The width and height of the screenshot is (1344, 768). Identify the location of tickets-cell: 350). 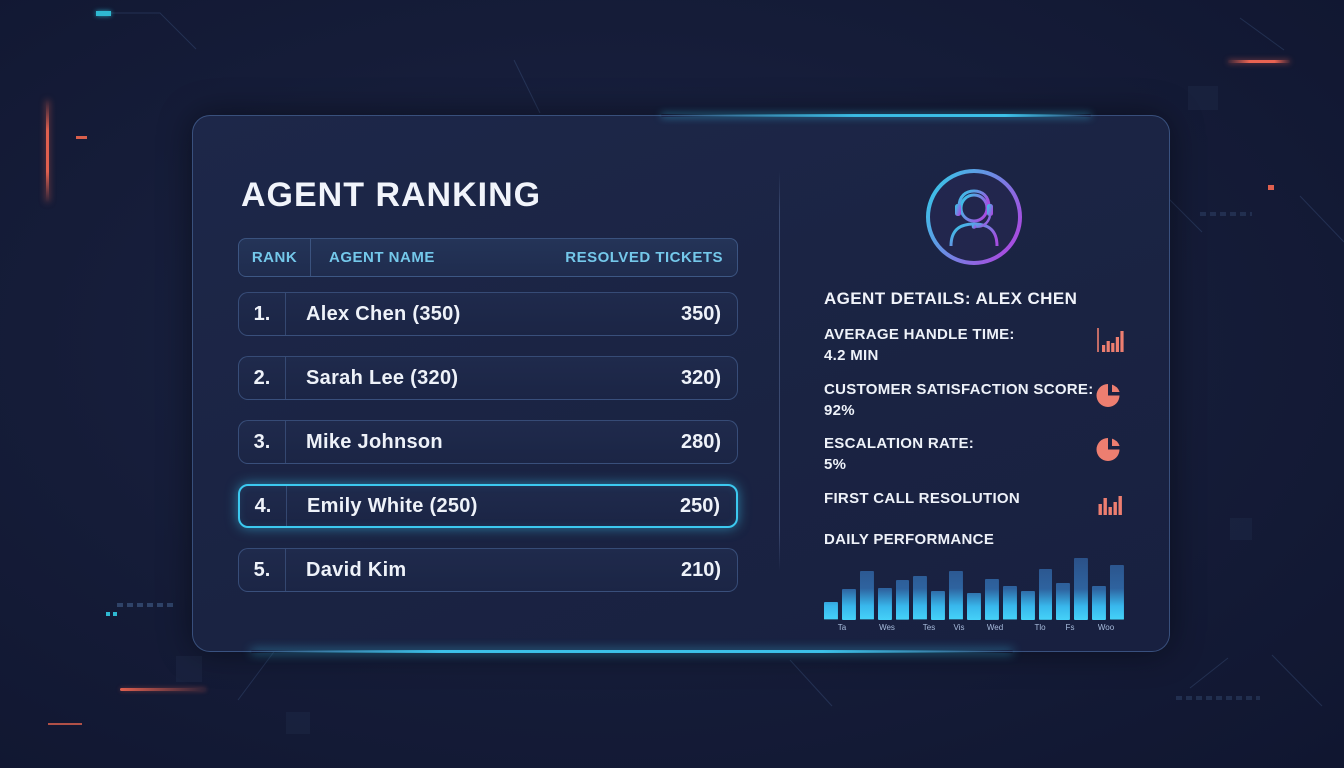
(700, 313).